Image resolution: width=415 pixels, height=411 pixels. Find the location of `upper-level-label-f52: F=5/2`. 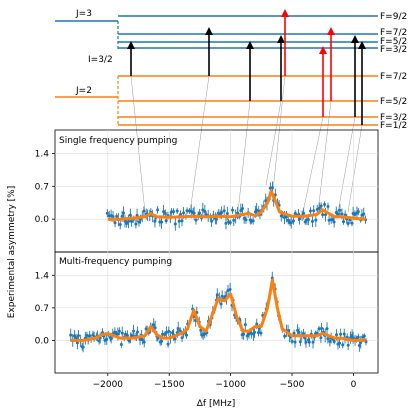

upper-level-label-f52: F=5/2 is located at coordinates (393, 42).